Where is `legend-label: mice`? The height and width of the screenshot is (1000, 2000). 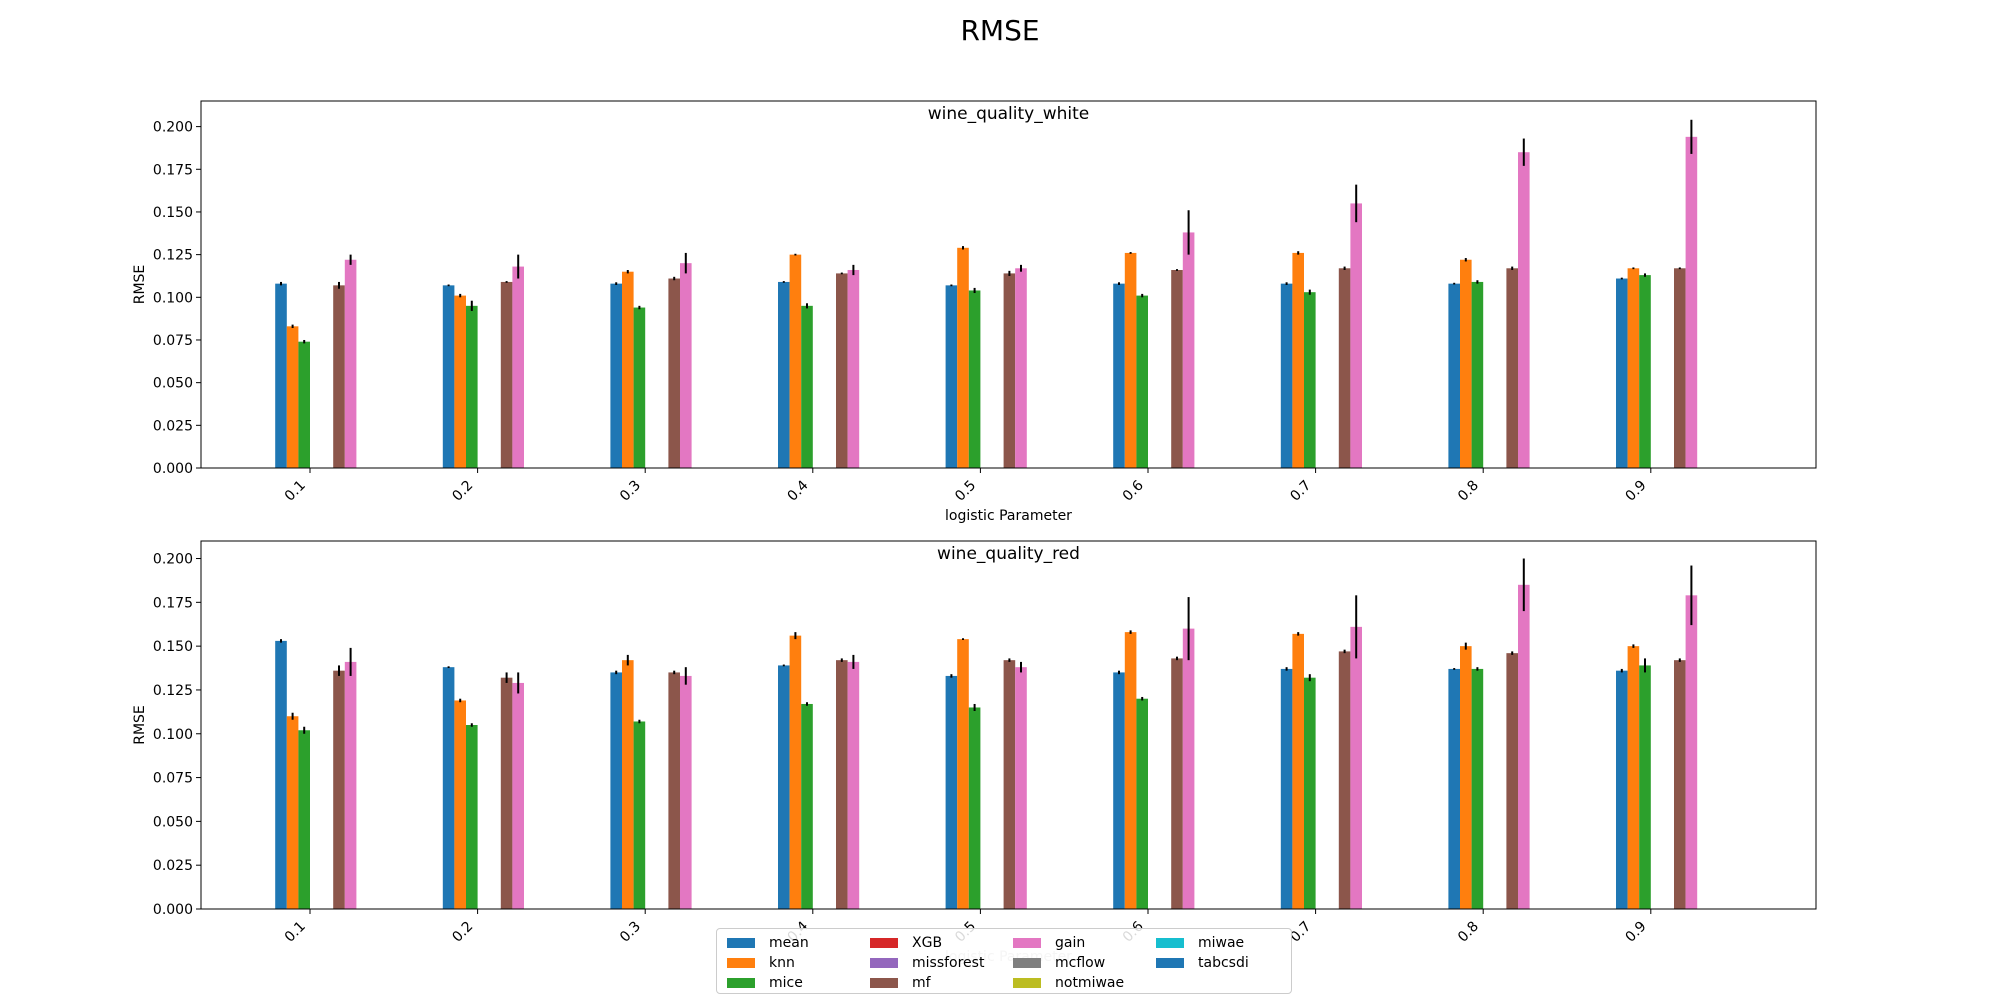
legend-label: mice is located at coordinates (786, 983).